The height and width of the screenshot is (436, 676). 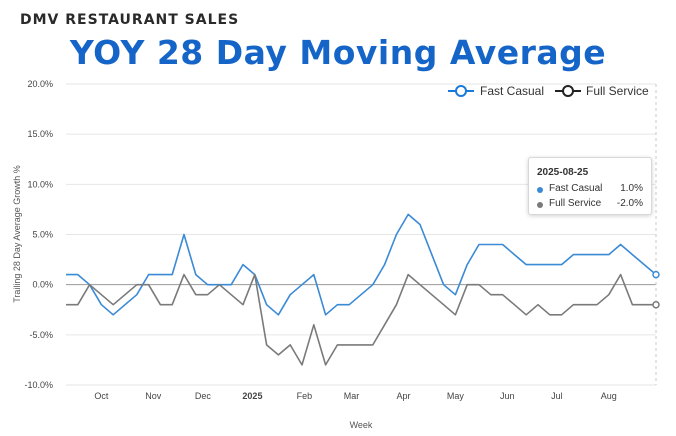 What do you see at coordinates (38, 385) in the screenshot?
I see `y-tick-label: -10.0%` at bounding box center [38, 385].